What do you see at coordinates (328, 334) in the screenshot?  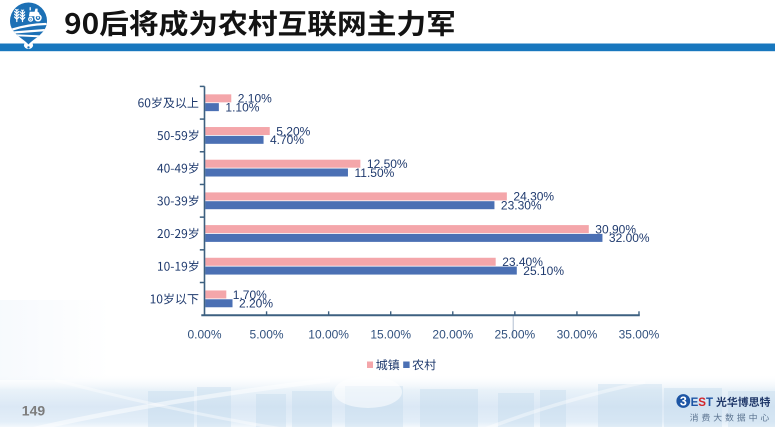 I see `svg-text: 10.00%` at bounding box center [328, 334].